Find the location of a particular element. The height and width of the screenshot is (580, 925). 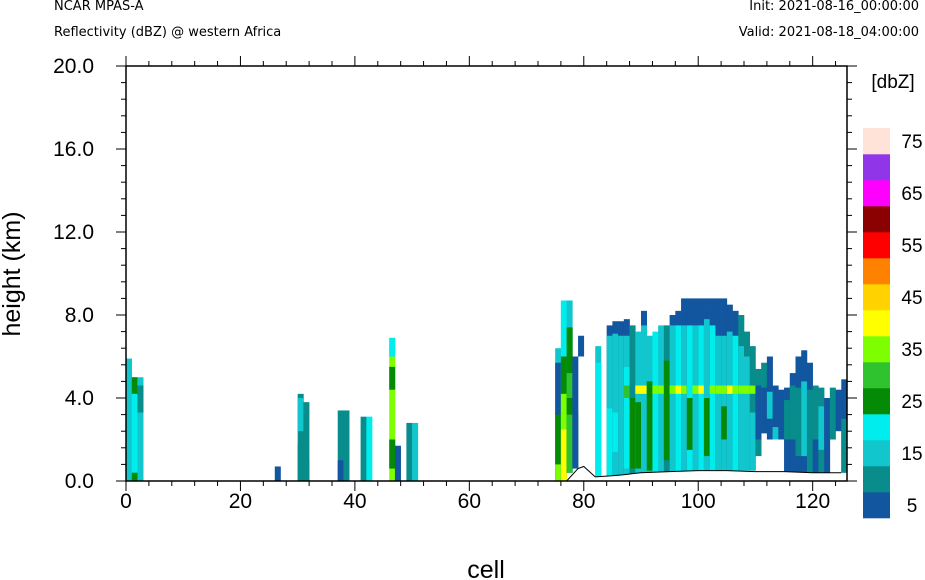

terrain-fill is located at coordinates (698, 473).